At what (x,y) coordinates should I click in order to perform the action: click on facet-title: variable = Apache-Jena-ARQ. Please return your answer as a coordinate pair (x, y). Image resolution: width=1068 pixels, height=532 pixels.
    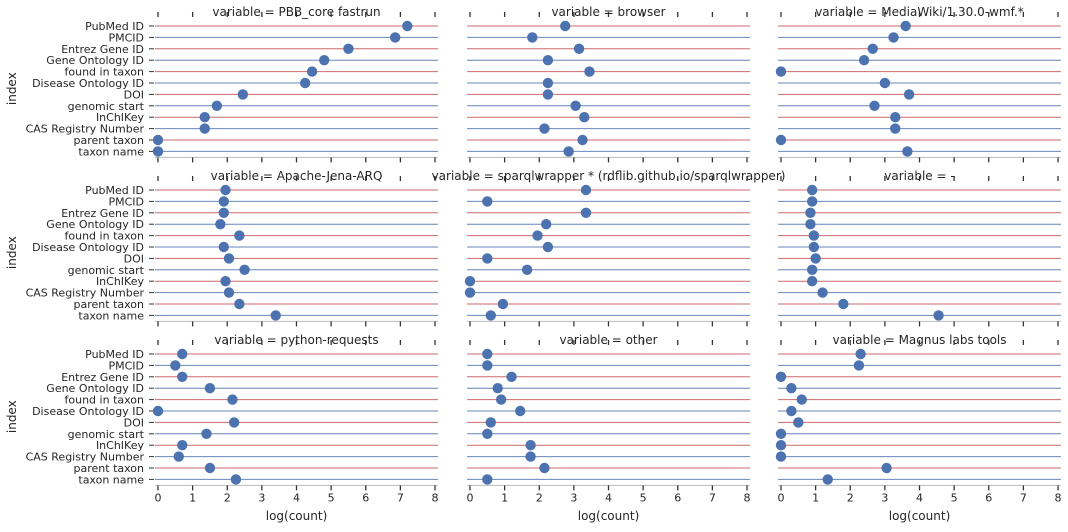
    Looking at the image, I should click on (297, 176).